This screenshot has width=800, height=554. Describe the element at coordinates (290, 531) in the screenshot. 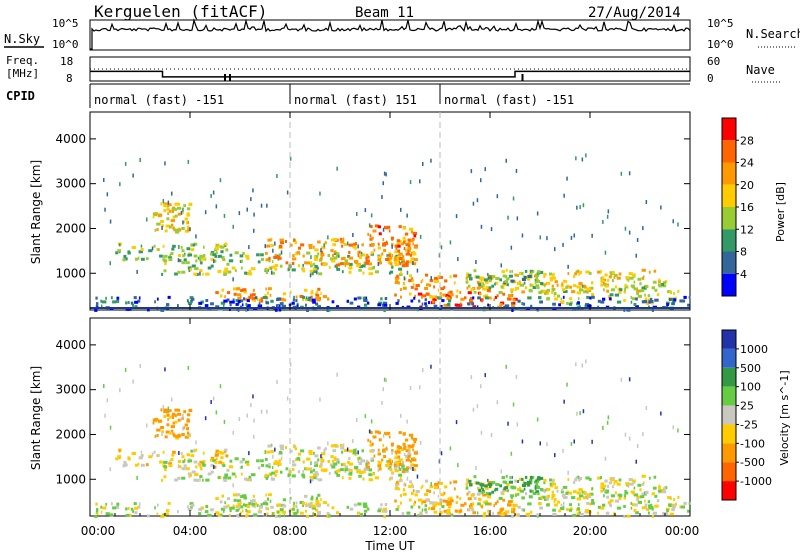

I see `x-tick-label: 08:00` at that location.